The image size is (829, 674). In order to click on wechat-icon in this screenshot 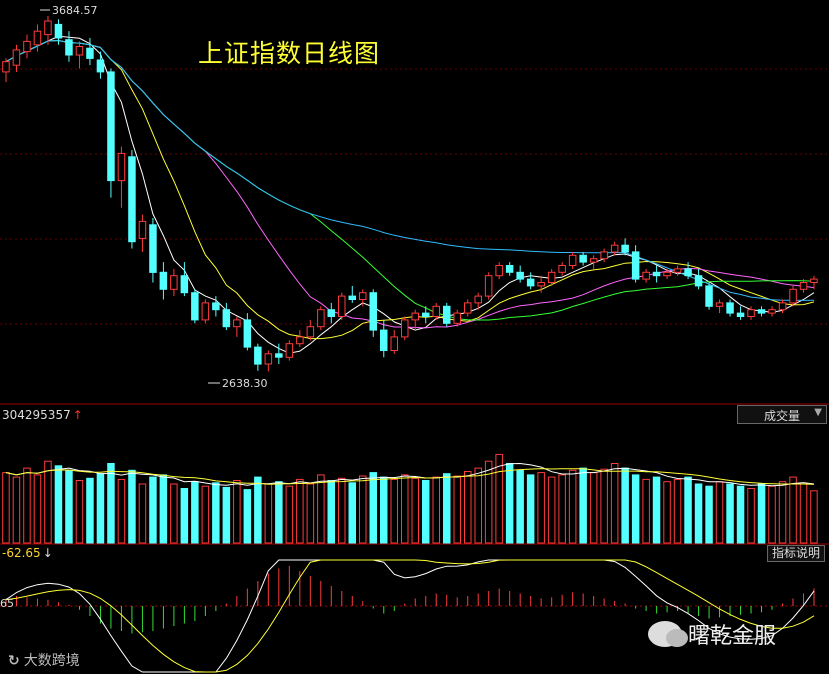, I will do `click(668, 634)`.